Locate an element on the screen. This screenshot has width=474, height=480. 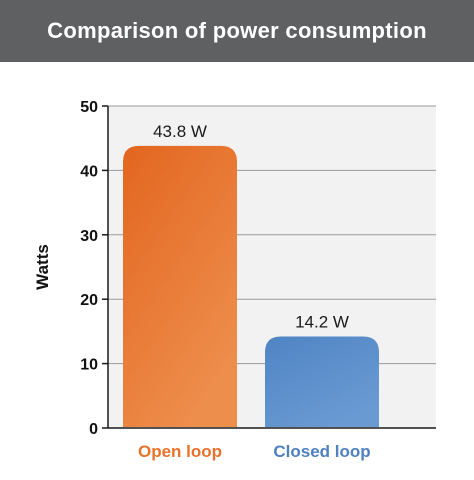
y-axis-label: Watts is located at coordinates (42, 267).